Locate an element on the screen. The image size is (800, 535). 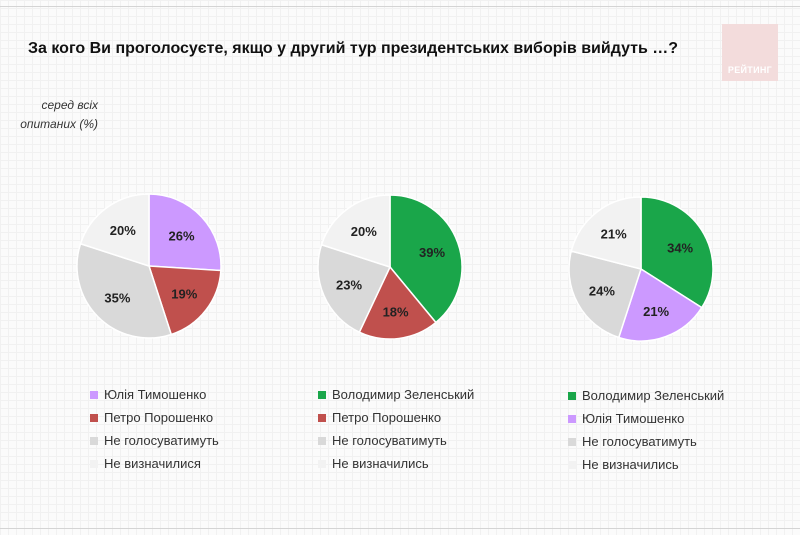
pie-chart-3: 34% 21% 24% 21% is located at coordinates (641, 269).